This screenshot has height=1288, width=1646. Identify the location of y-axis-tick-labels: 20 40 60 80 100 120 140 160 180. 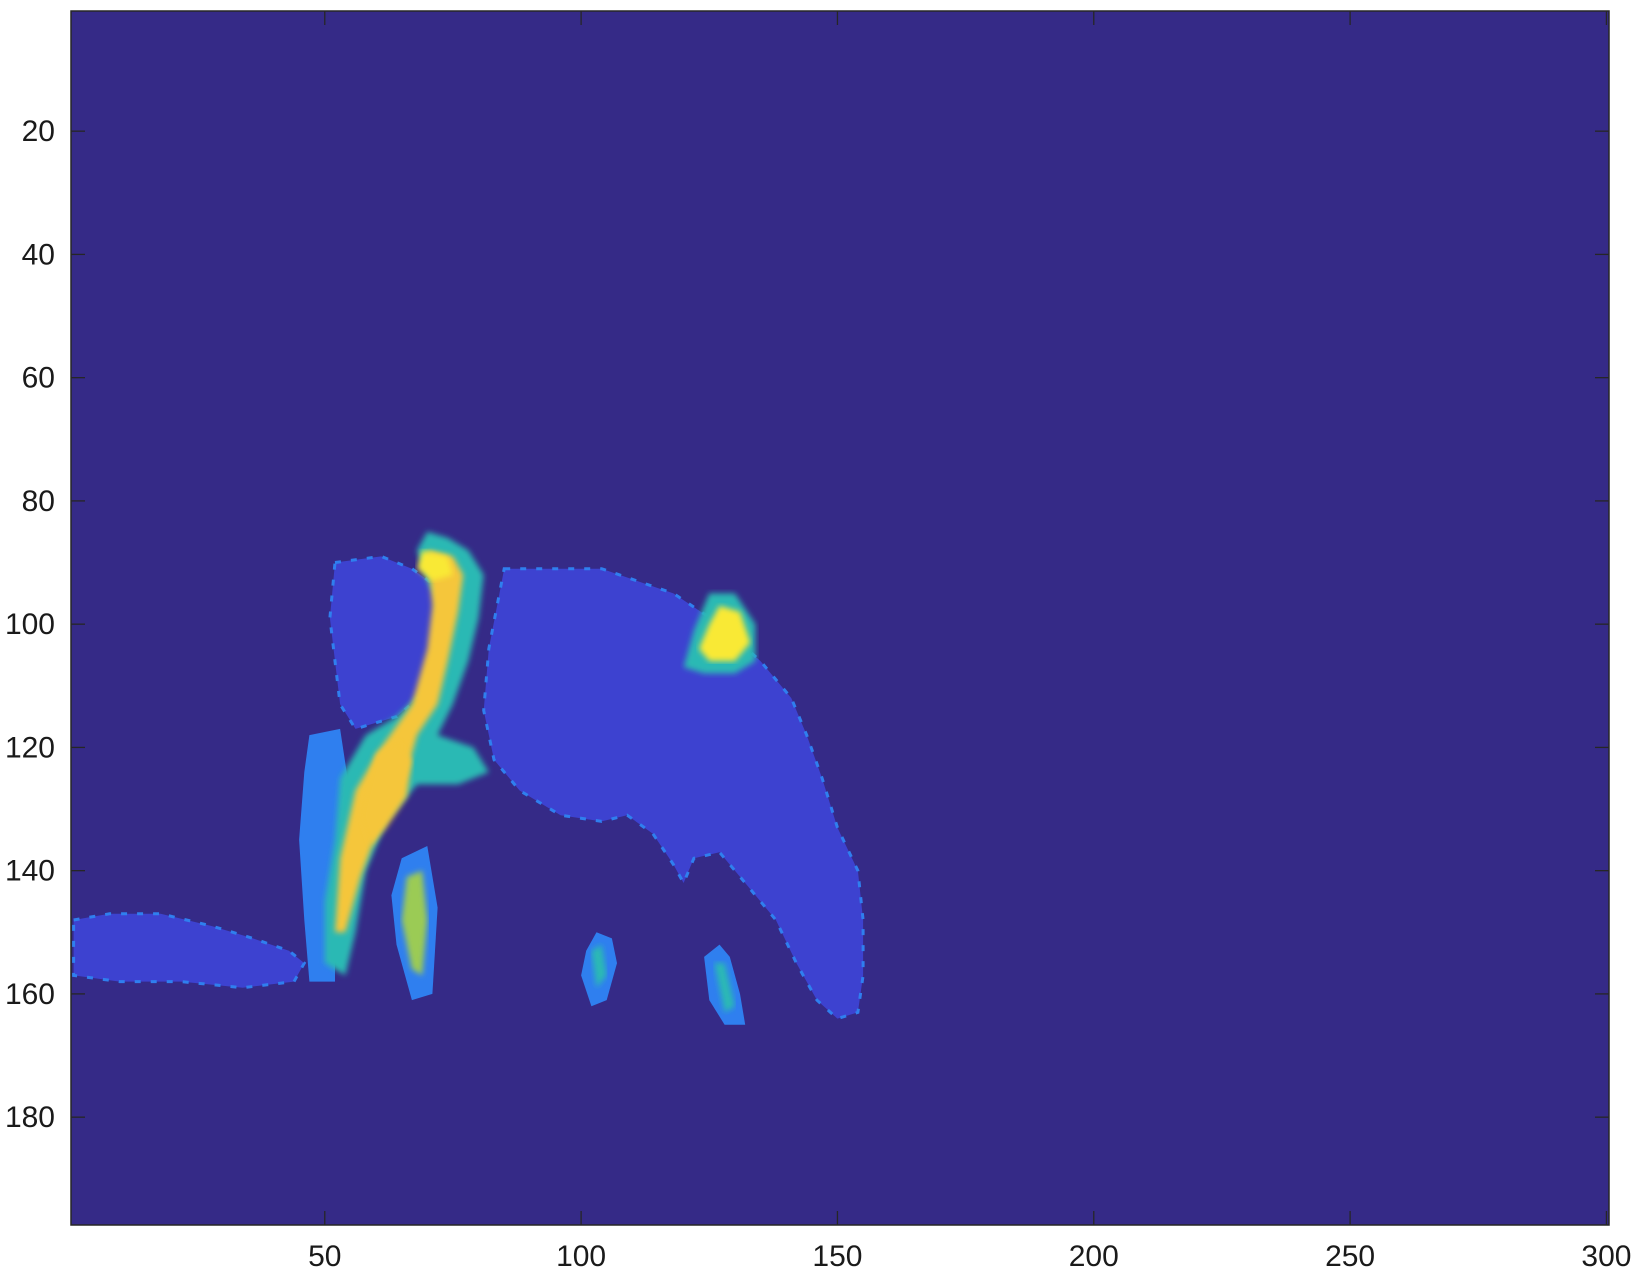
(30, 624).